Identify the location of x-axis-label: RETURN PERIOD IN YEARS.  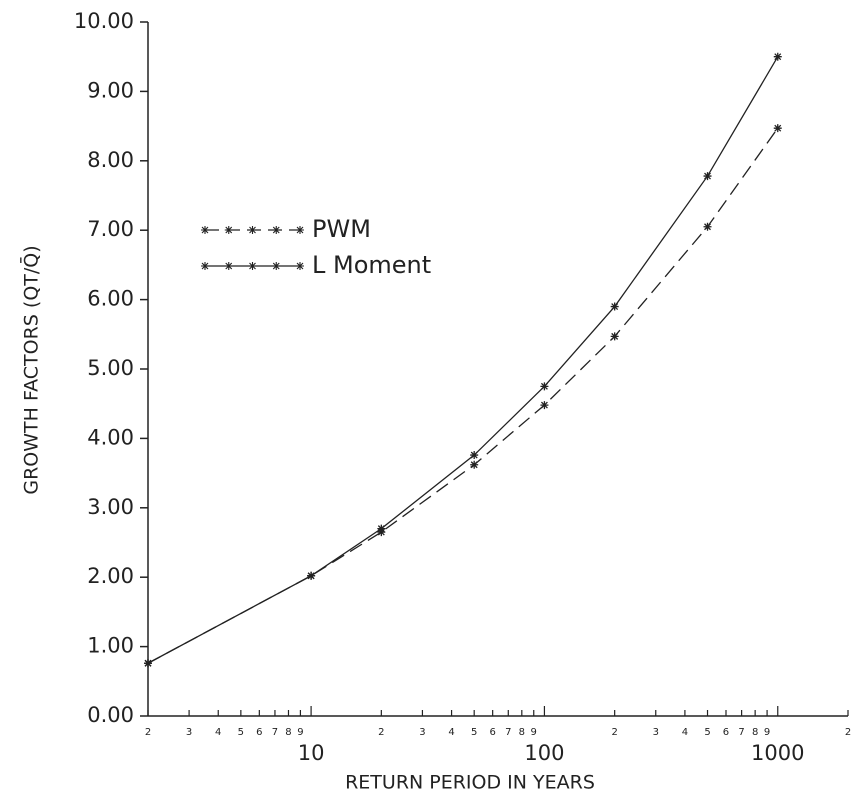
(470, 783).